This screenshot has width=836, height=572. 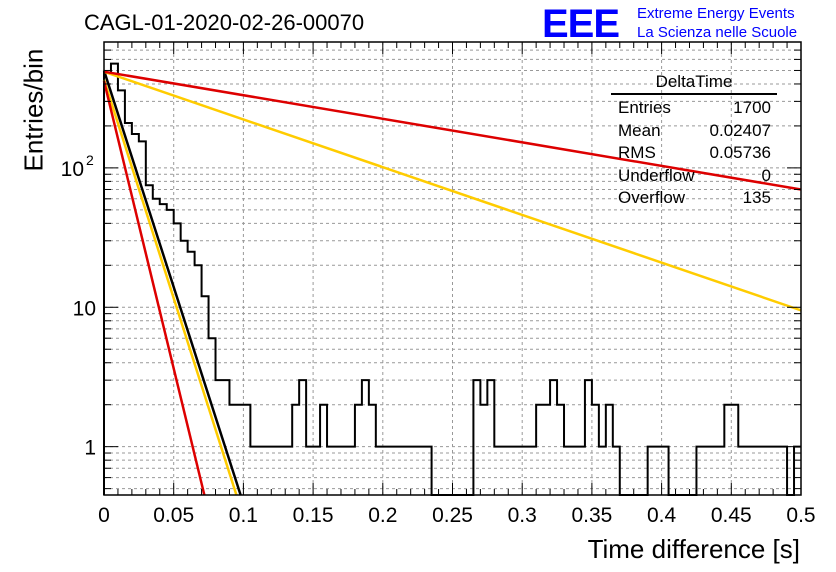 I want to click on x-tick-label: 0.15, so click(x=313, y=515).